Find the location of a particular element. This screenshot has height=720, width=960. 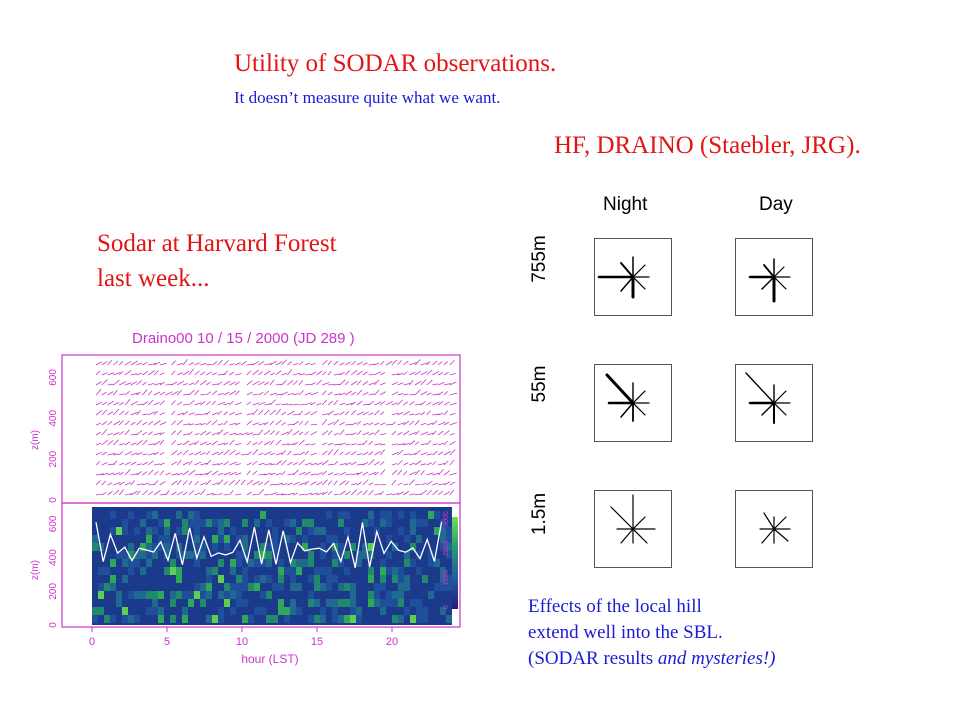

y-axis-label-lower: z(m) is located at coordinates (35, 570).